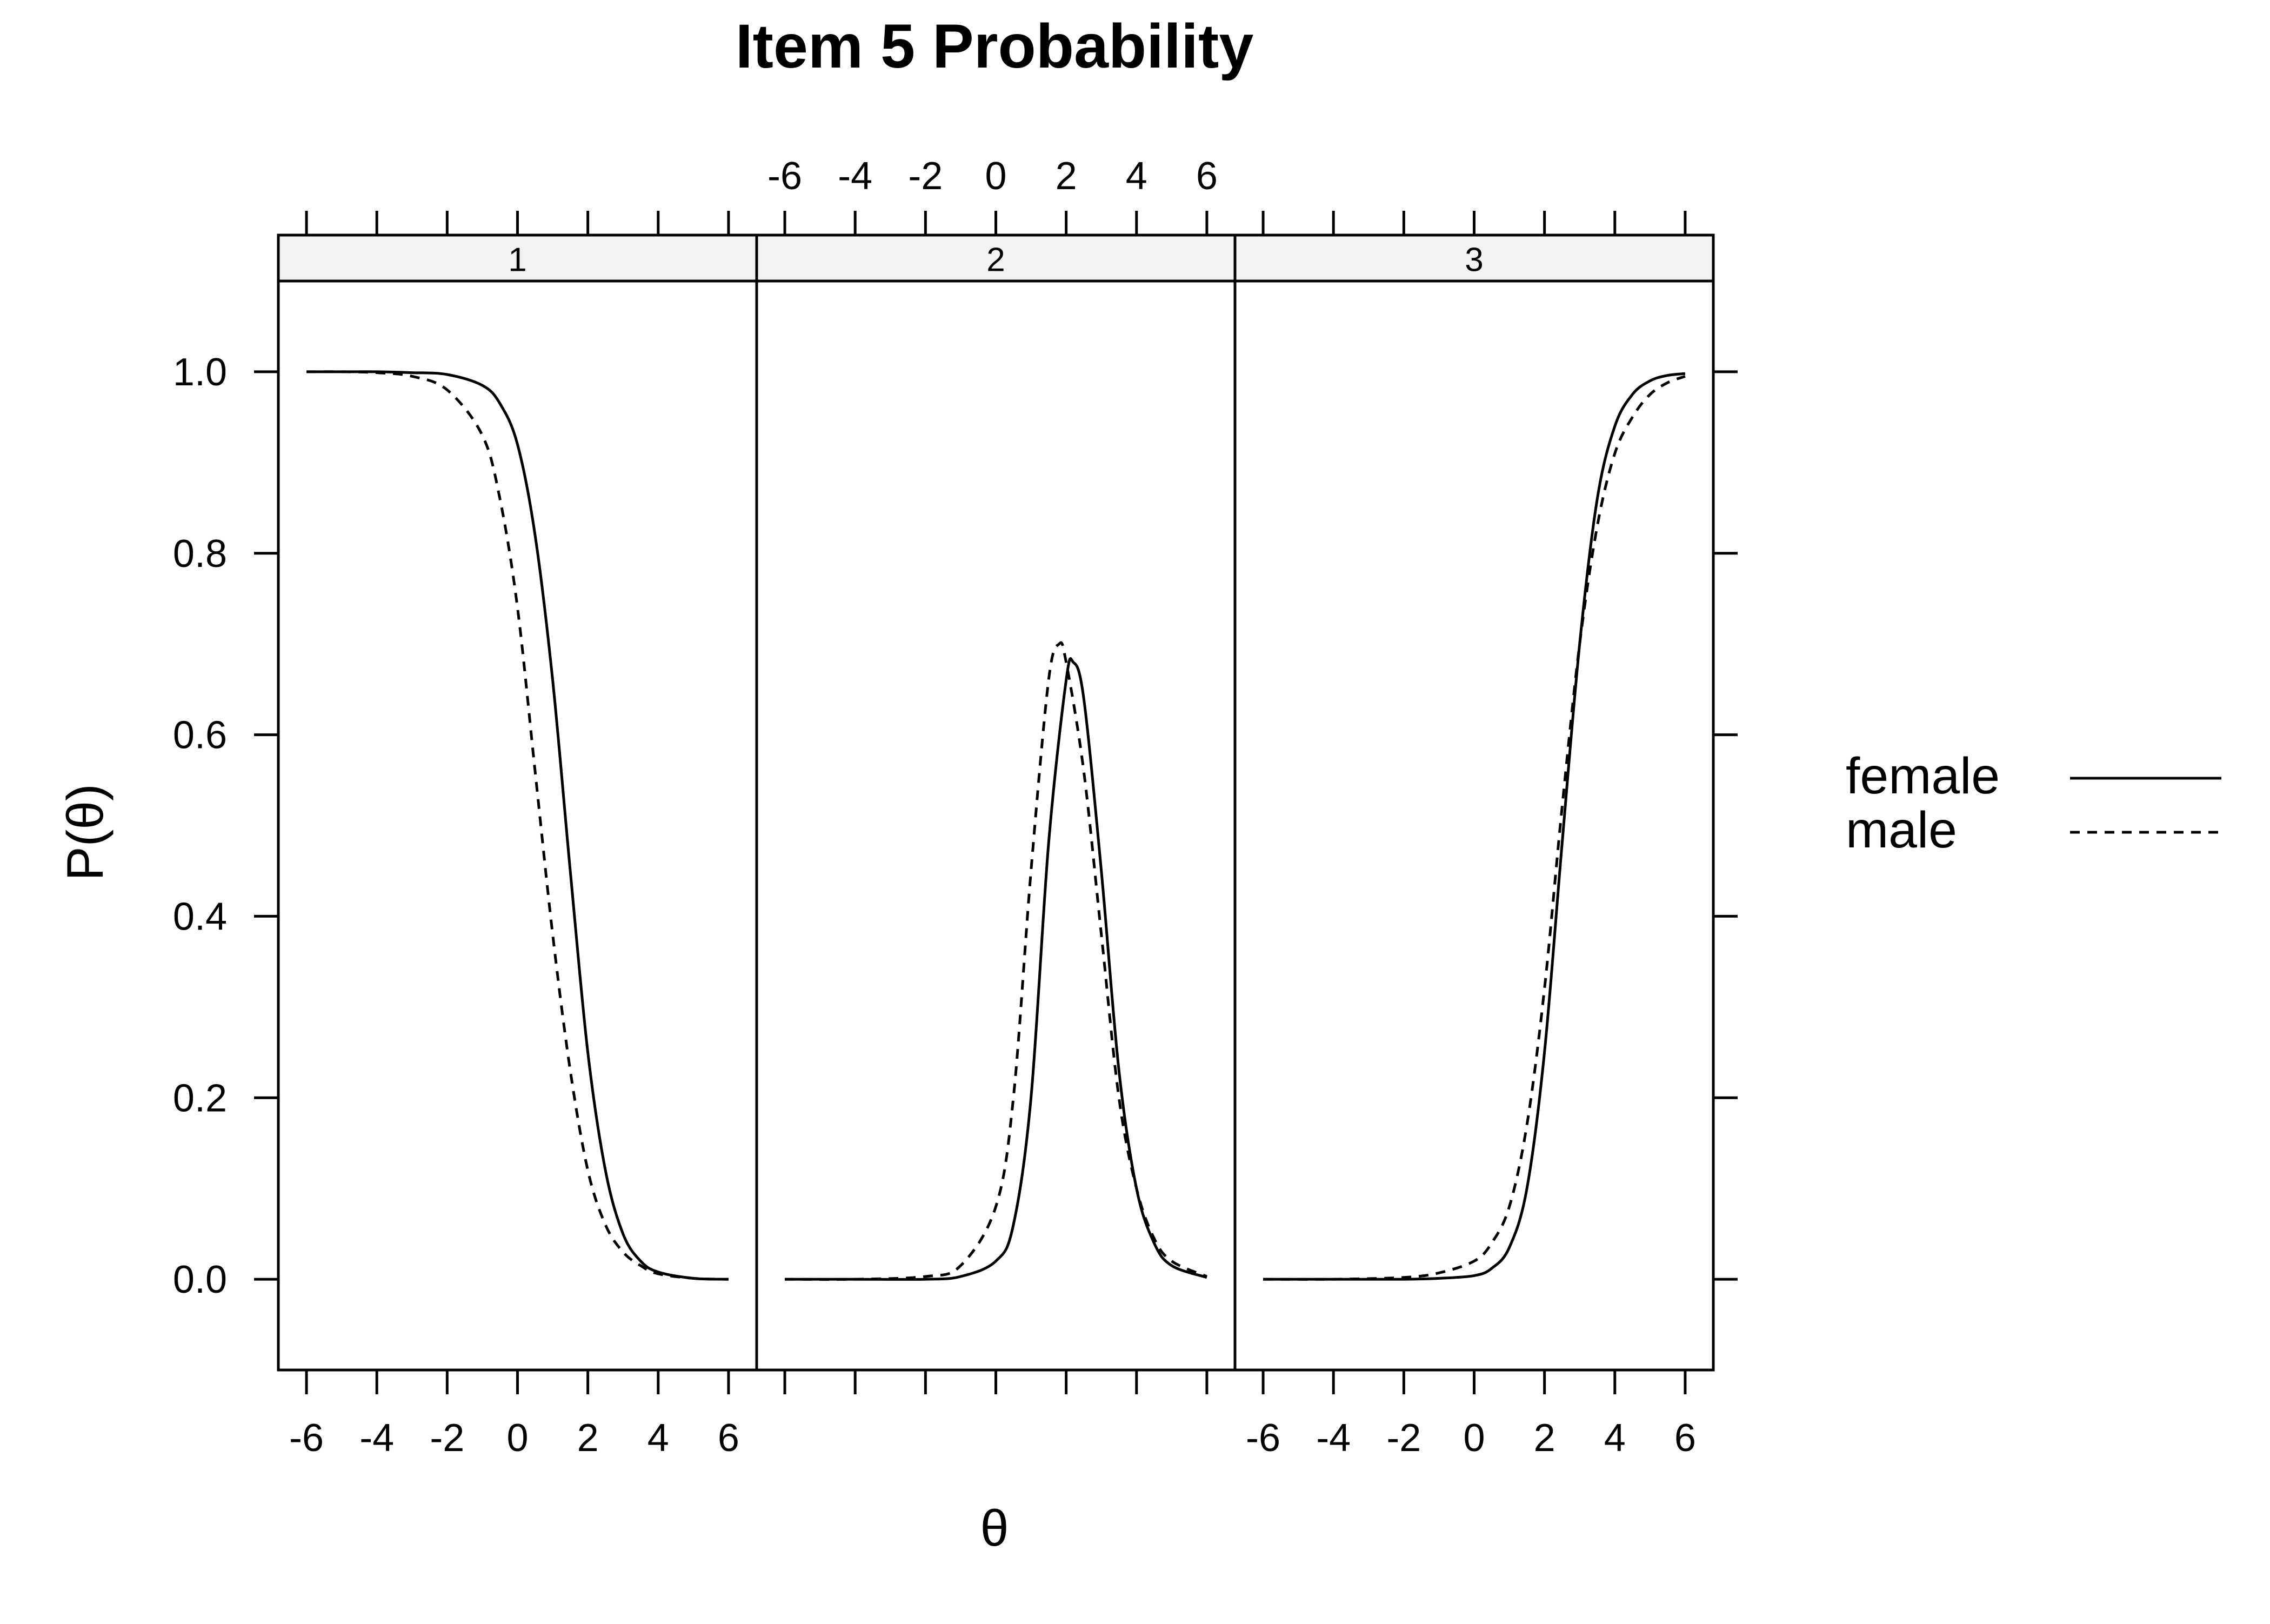  I want to click on panel-frame, so click(1474, 825).